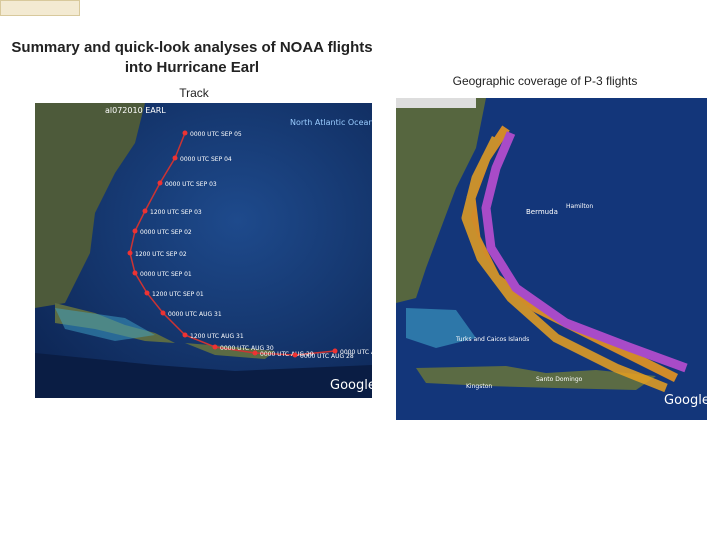 The height and width of the screenshot is (540, 720). I want to click on track-label: 1200 UTC AUG 31, so click(217, 336).